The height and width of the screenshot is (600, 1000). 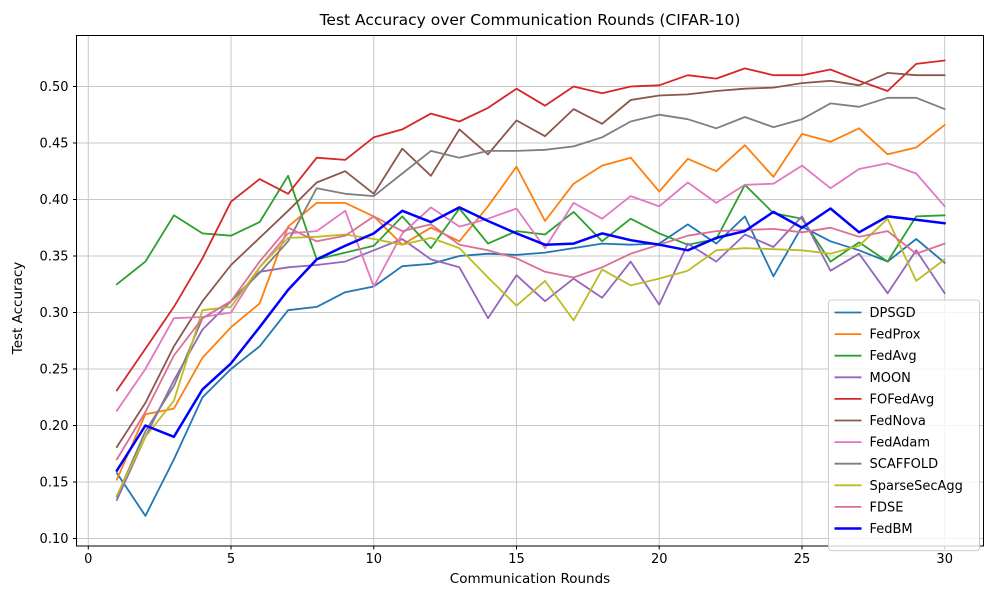 What do you see at coordinates (54, 143) in the screenshot?
I see `y-tick-label: 0.45` at bounding box center [54, 143].